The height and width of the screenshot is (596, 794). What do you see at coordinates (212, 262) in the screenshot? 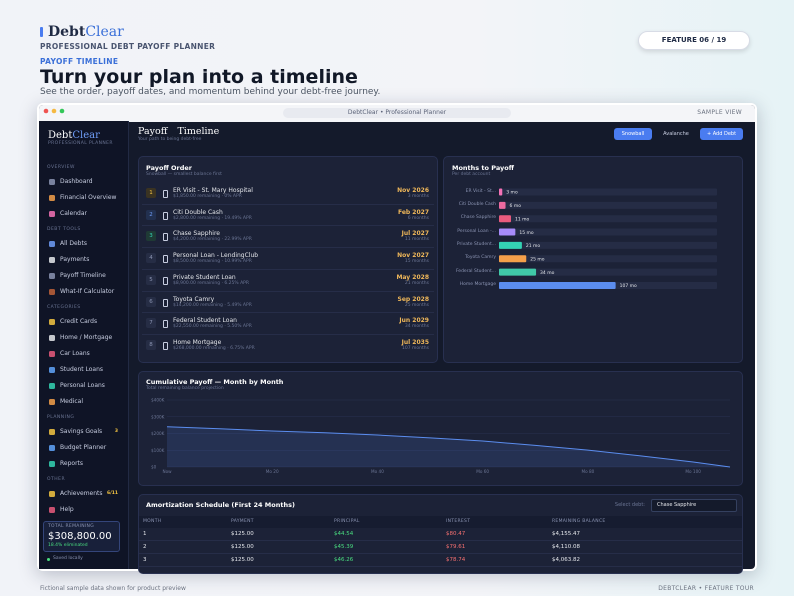
I see `debt-detail: $8,500.00 remaining · 10.99% APR` at bounding box center [212, 262].